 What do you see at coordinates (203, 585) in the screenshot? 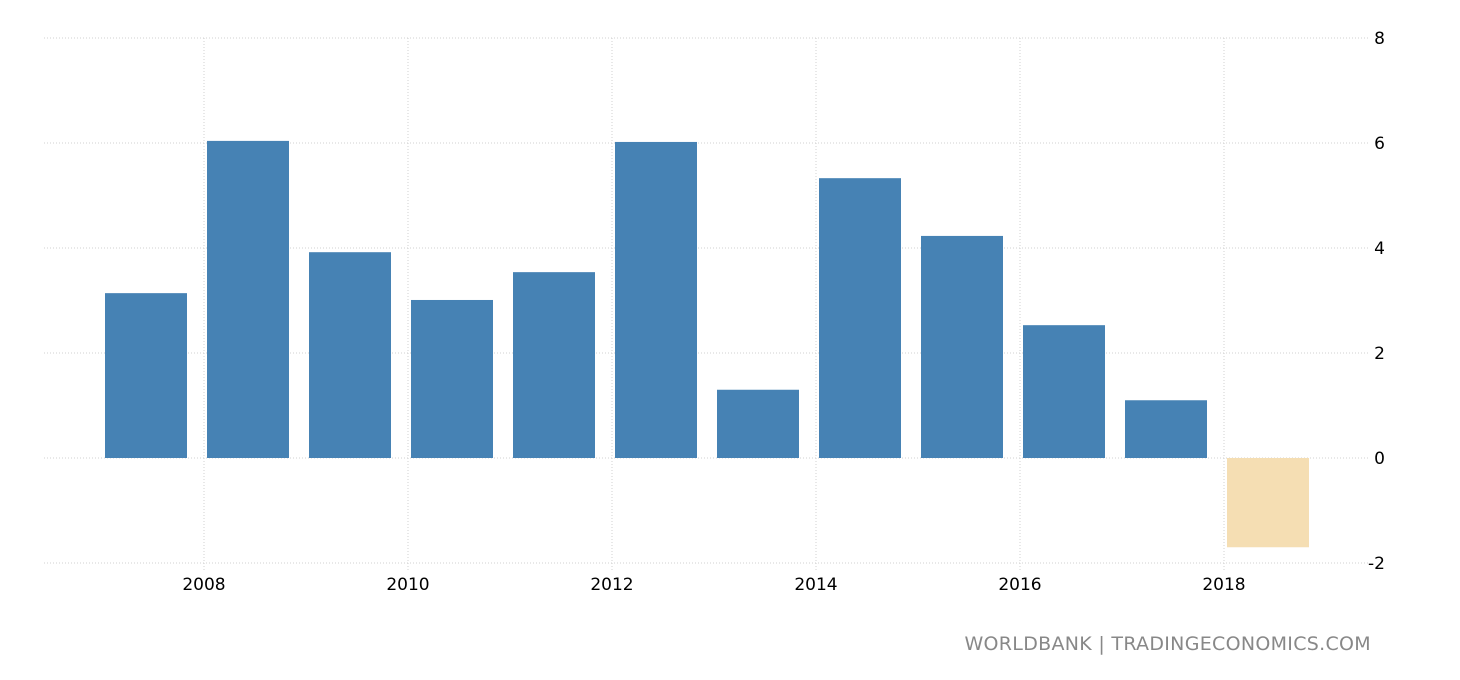
I see `x-tick-label: 2008` at bounding box center [203, 585].